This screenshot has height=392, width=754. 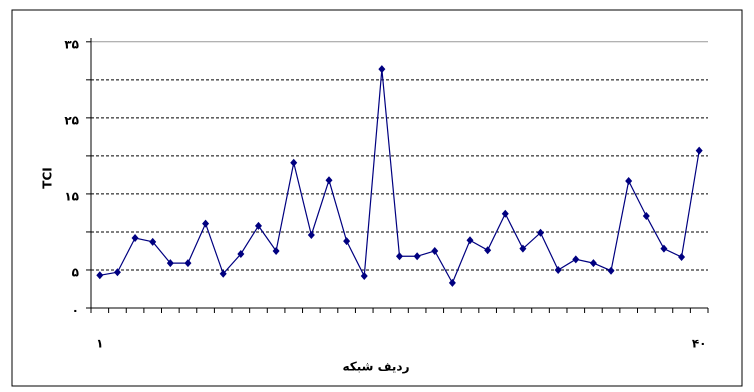 What do you see at coordinates (75, 311) in the screenshot?
I see `y-tick-label: ٠` at bounding box center [75, 311].